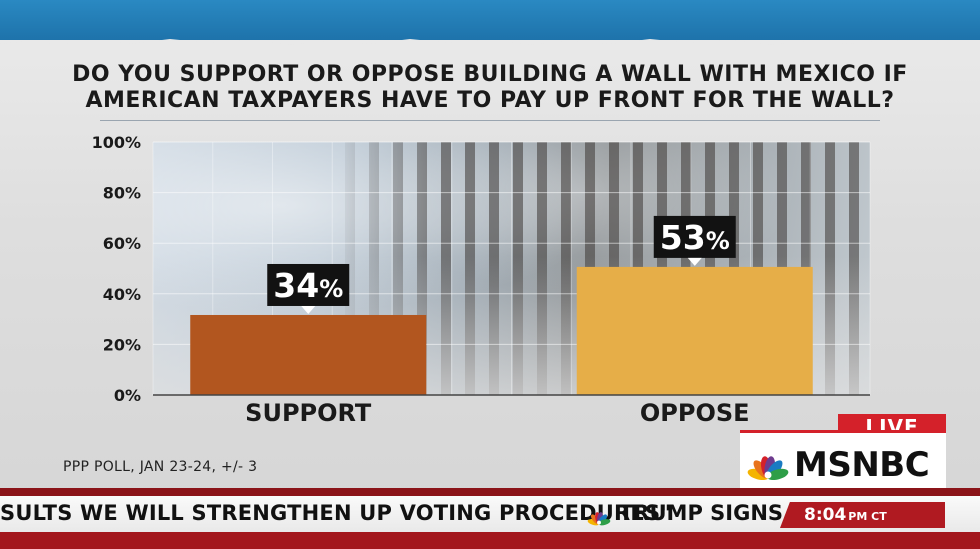 Image resolution: width=980 pixels, height=549 pixels. Describe the element at coordinates (116, 142) in the screenshot. I see `y-tick-label: 100%` at that location.